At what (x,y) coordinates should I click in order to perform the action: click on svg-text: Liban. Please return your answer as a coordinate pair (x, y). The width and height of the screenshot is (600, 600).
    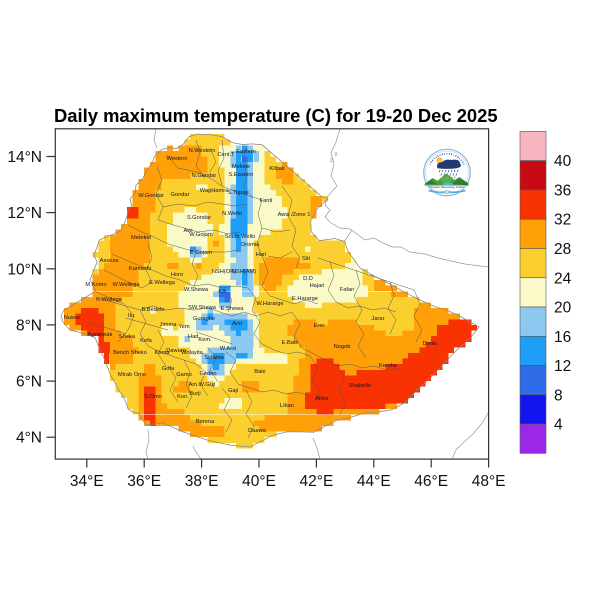
    Looking at the image, I should click on (287, 406).